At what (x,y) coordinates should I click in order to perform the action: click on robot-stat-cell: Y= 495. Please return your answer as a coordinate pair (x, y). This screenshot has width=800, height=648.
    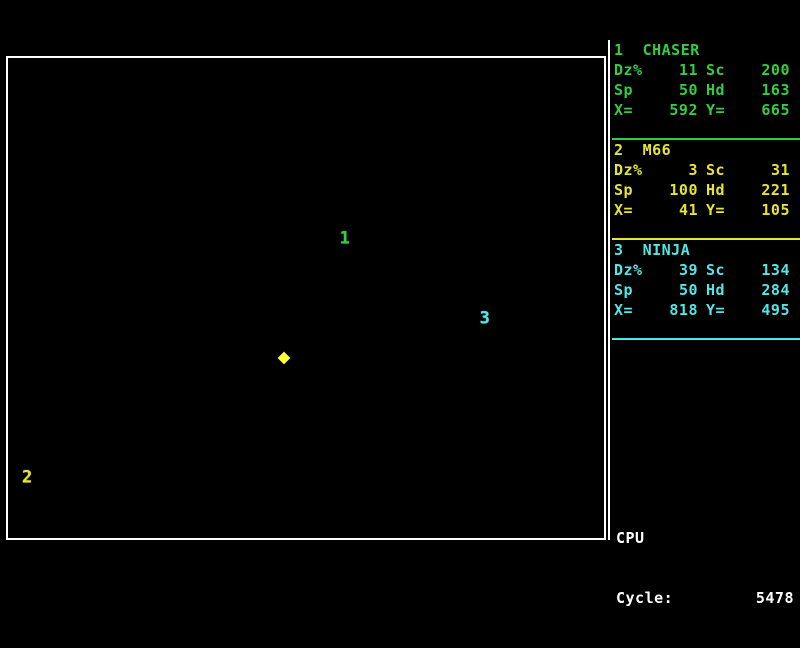
    Looking at the image, I should click on (752, 310).